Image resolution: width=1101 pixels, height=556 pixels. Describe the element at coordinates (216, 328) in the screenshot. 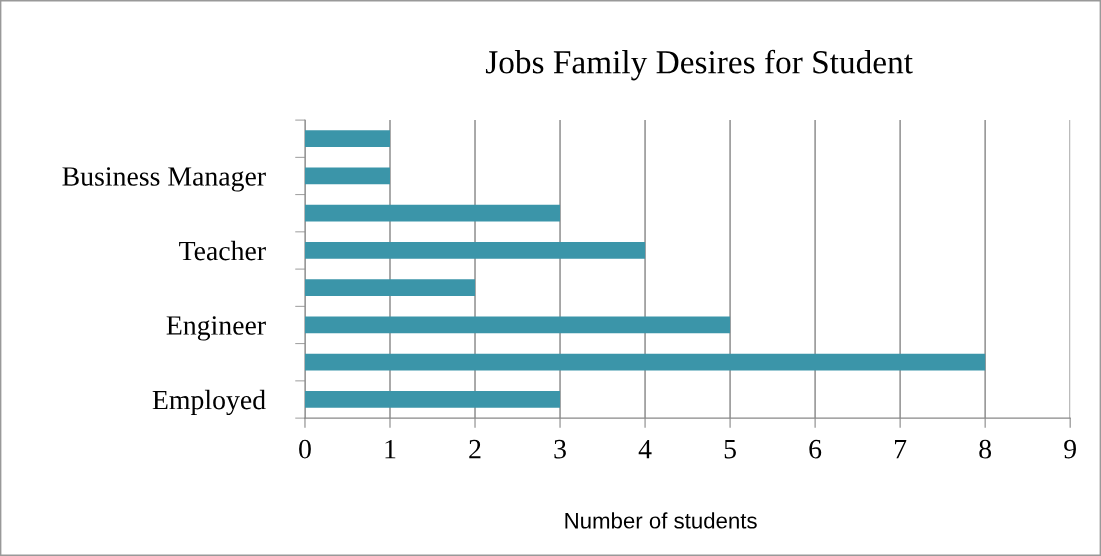

I see `y-tick-label: Engineer` at that location.